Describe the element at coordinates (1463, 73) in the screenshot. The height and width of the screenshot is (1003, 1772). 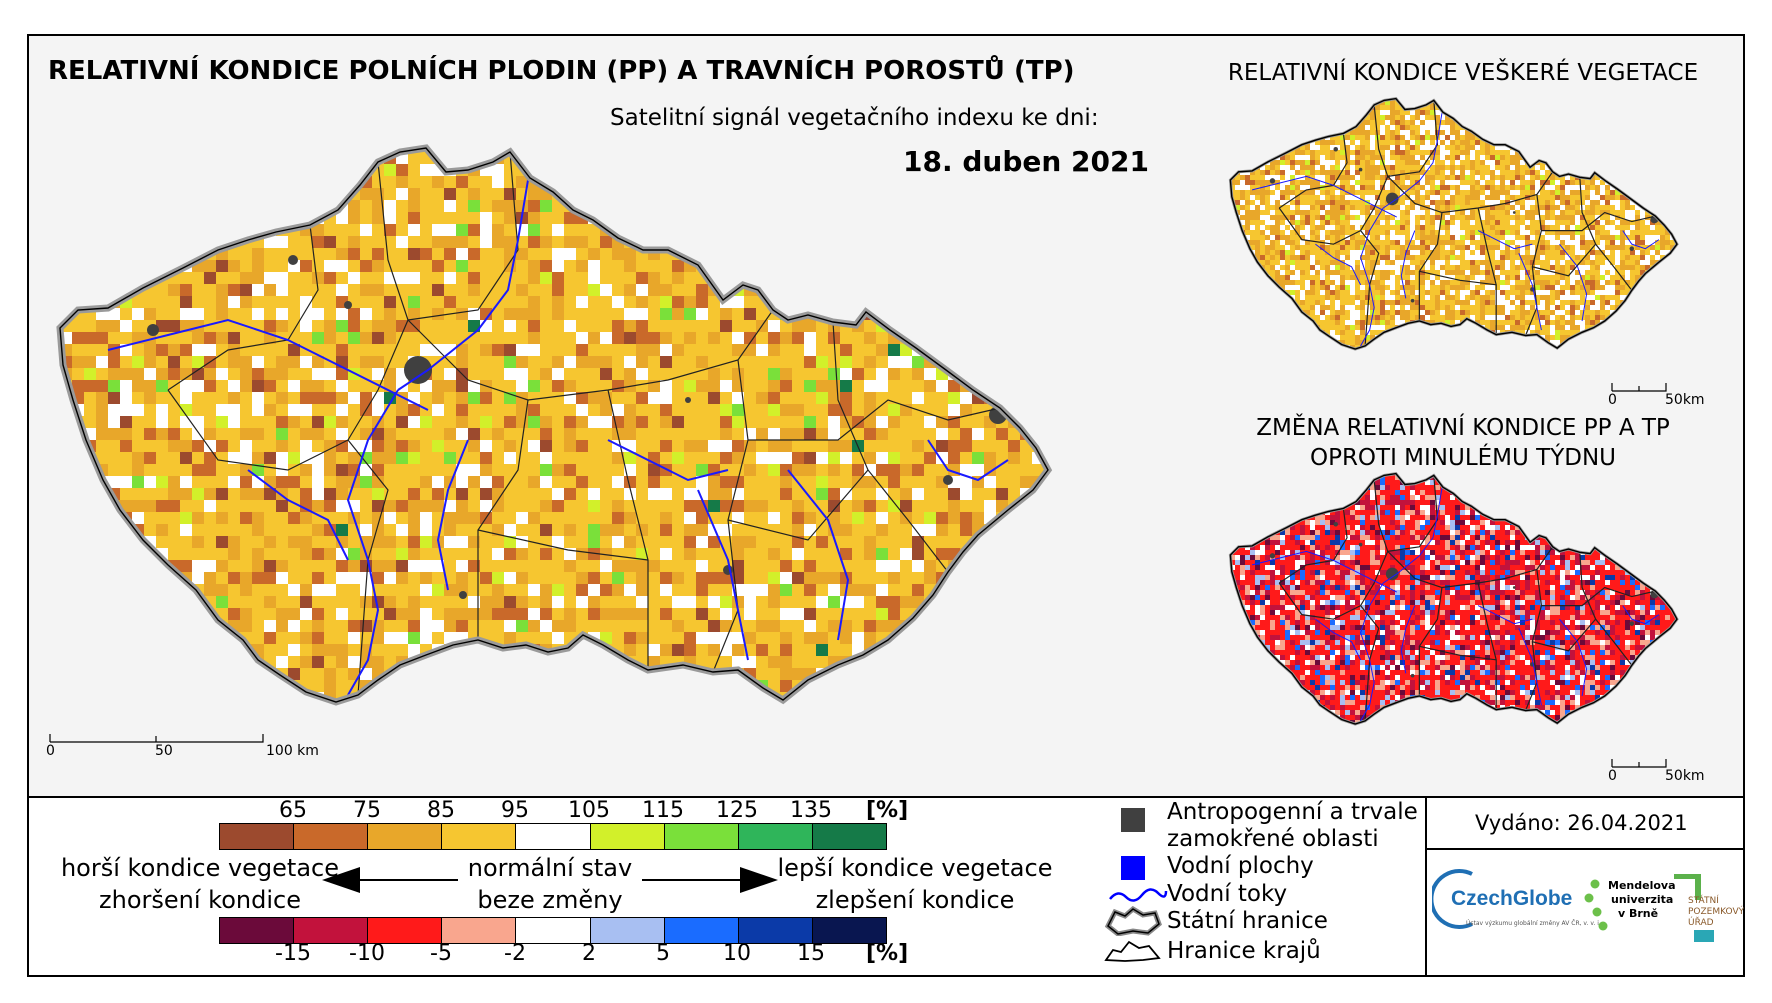
I see `top-right-title: RELATIVNÍ KONDICE VEŠKERÉ VEGETACE` at that location.